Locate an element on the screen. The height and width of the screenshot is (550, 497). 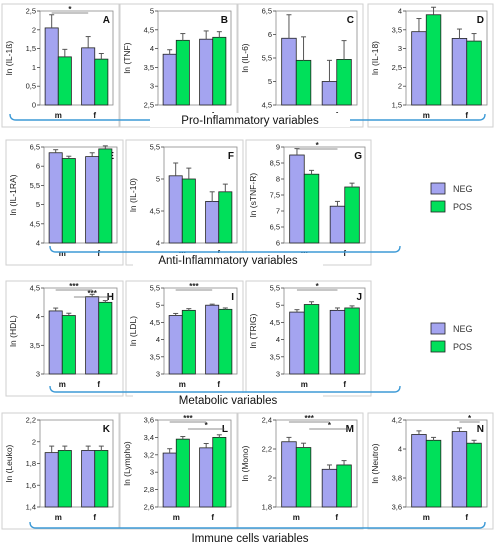
y-axis-label: ln (HDL) is located at coordinates (13, 331).